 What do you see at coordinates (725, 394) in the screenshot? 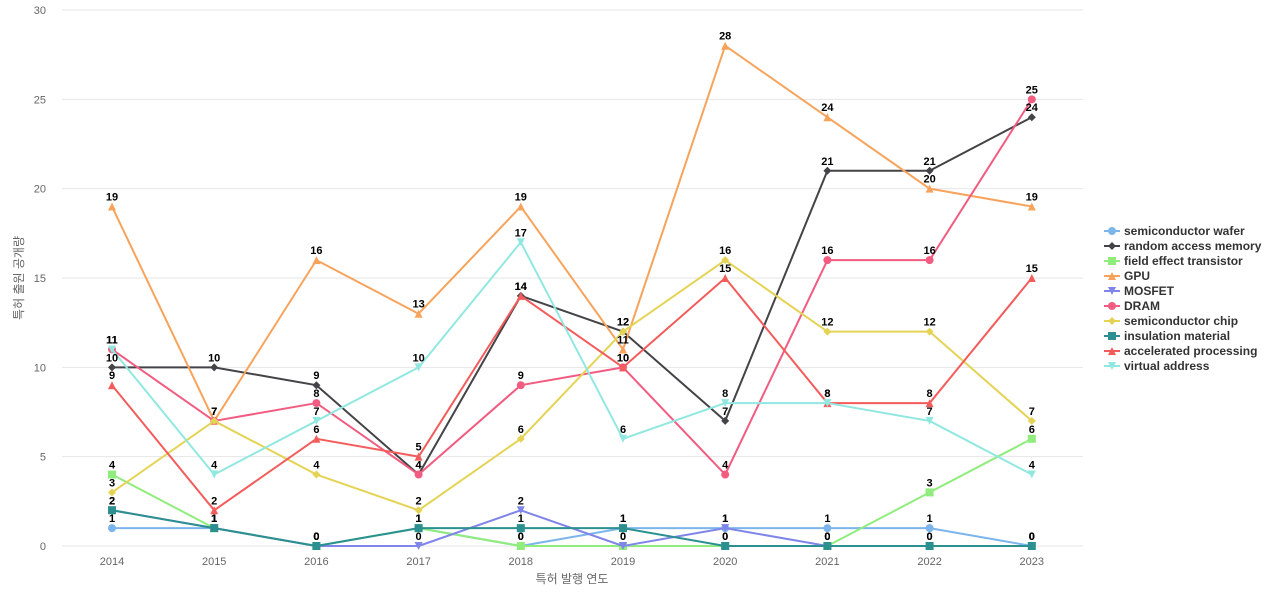
I see `data-label: 8` at bounding box center [725, 394].